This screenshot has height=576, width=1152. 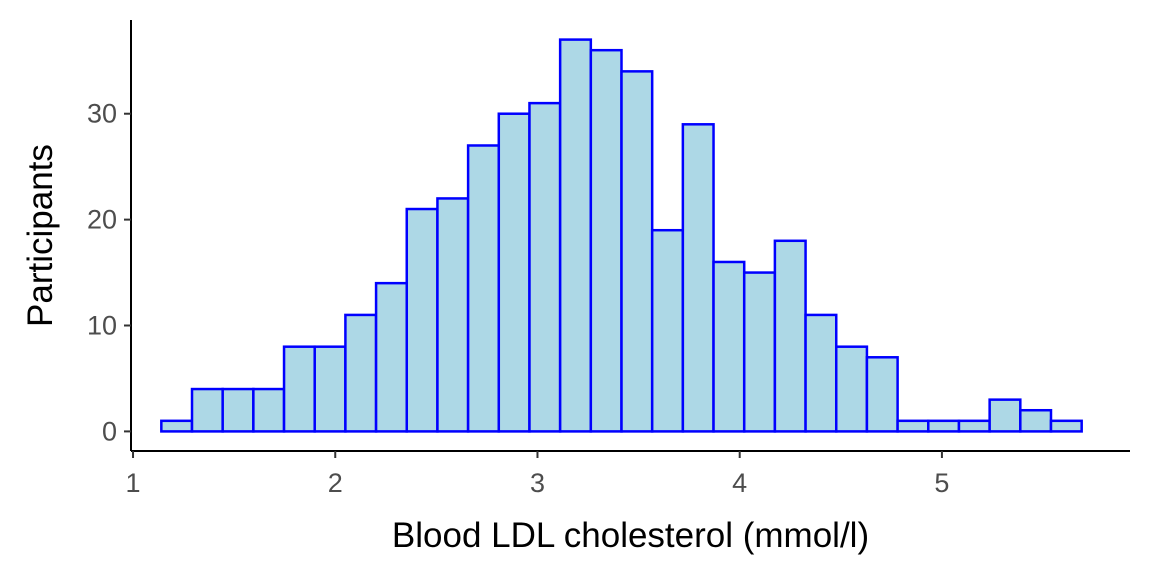 What do you see at coordinates (102, 326) in the screenshot?
I see `y-tick-label: 10` at bounding box center [102, 326].